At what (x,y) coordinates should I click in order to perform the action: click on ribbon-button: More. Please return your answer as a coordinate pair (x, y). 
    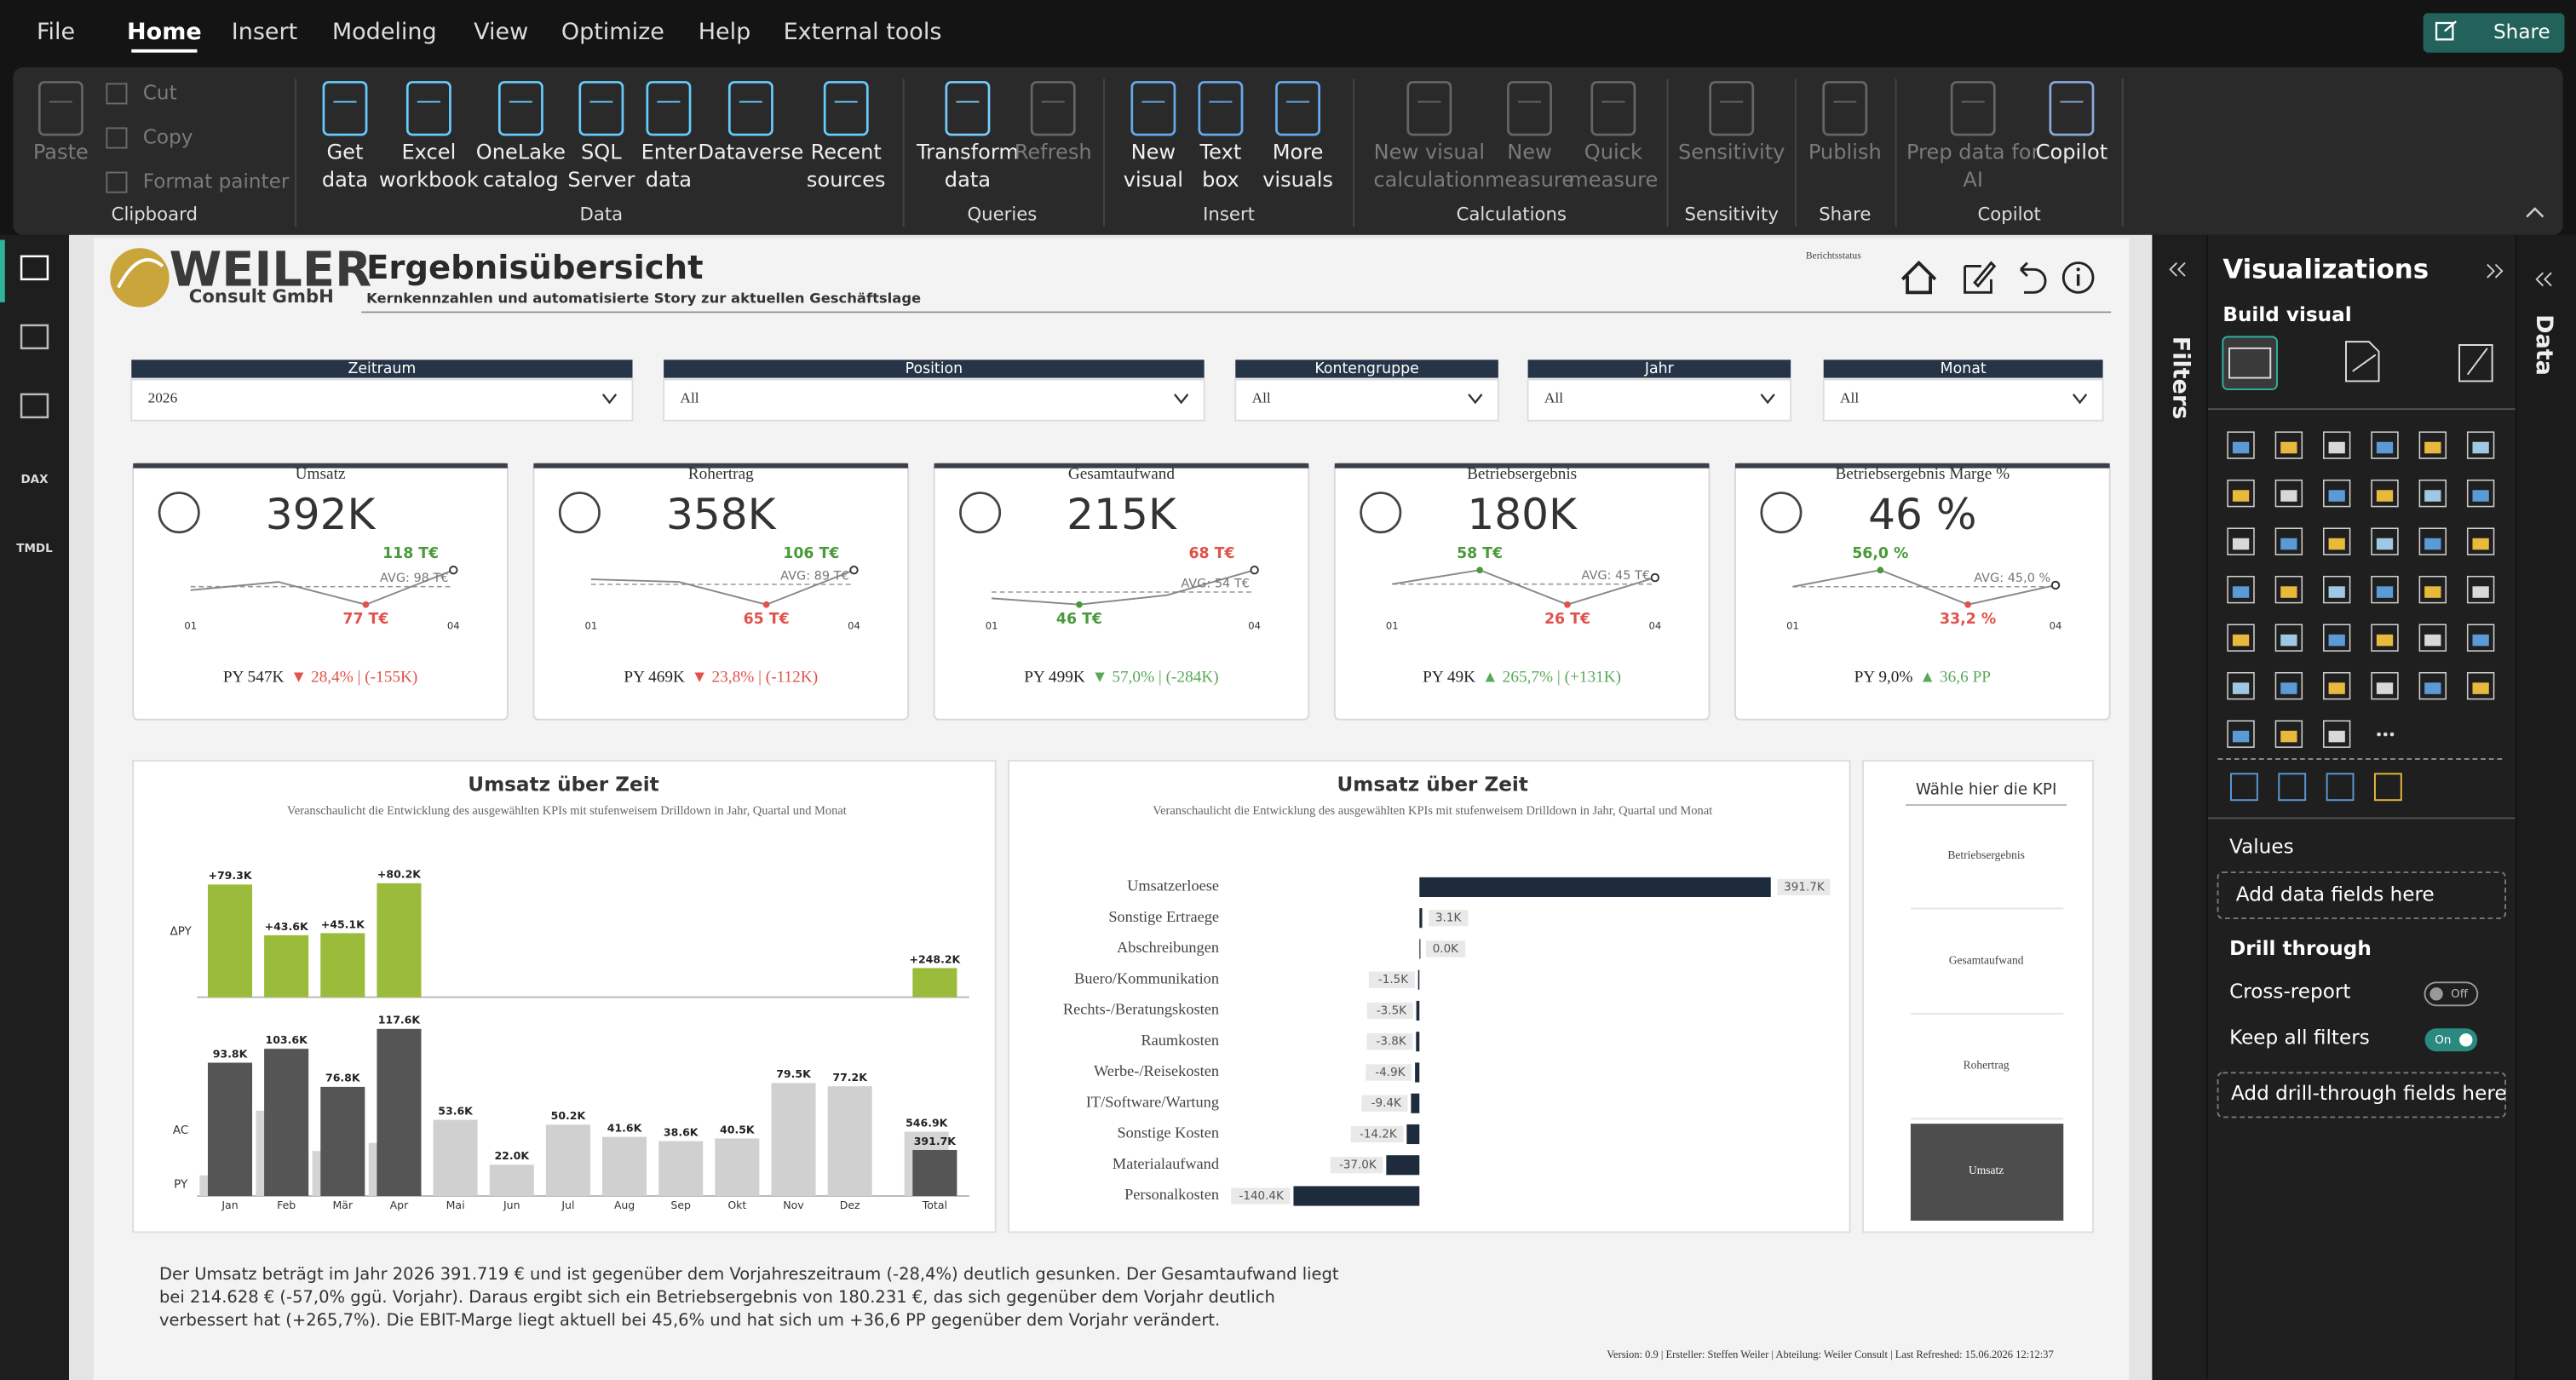
    Looking at the image, I should click on (1299, 152).